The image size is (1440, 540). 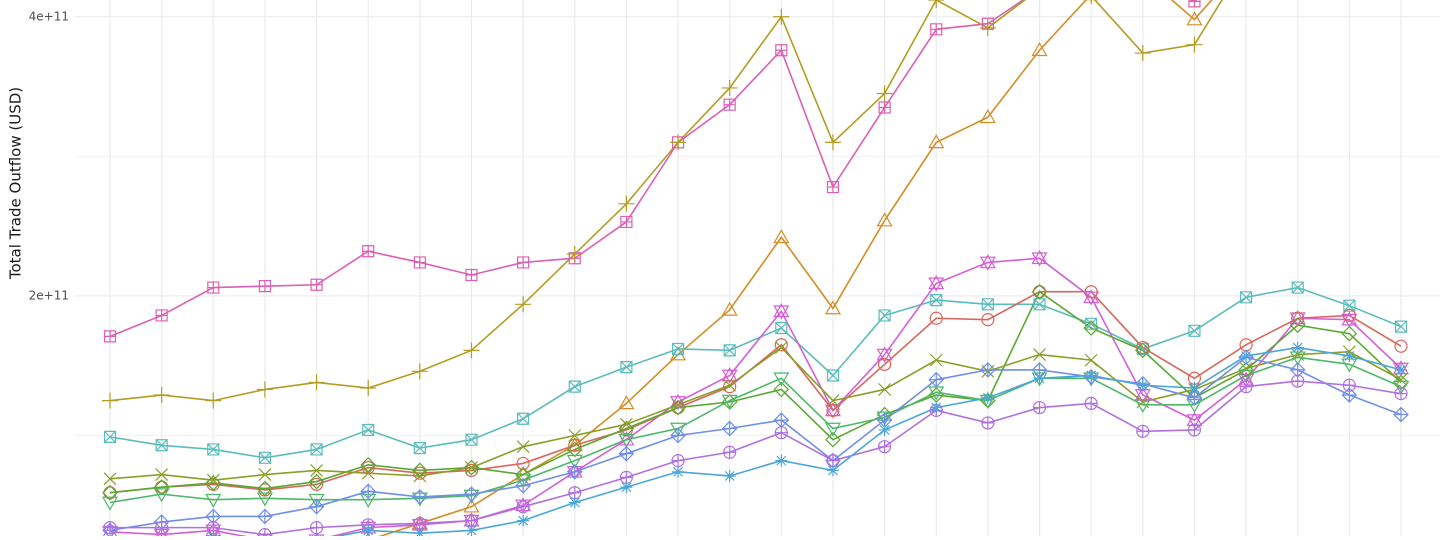 I want to click on y-tick-label: 4e+11, so click(x=49, y=16).